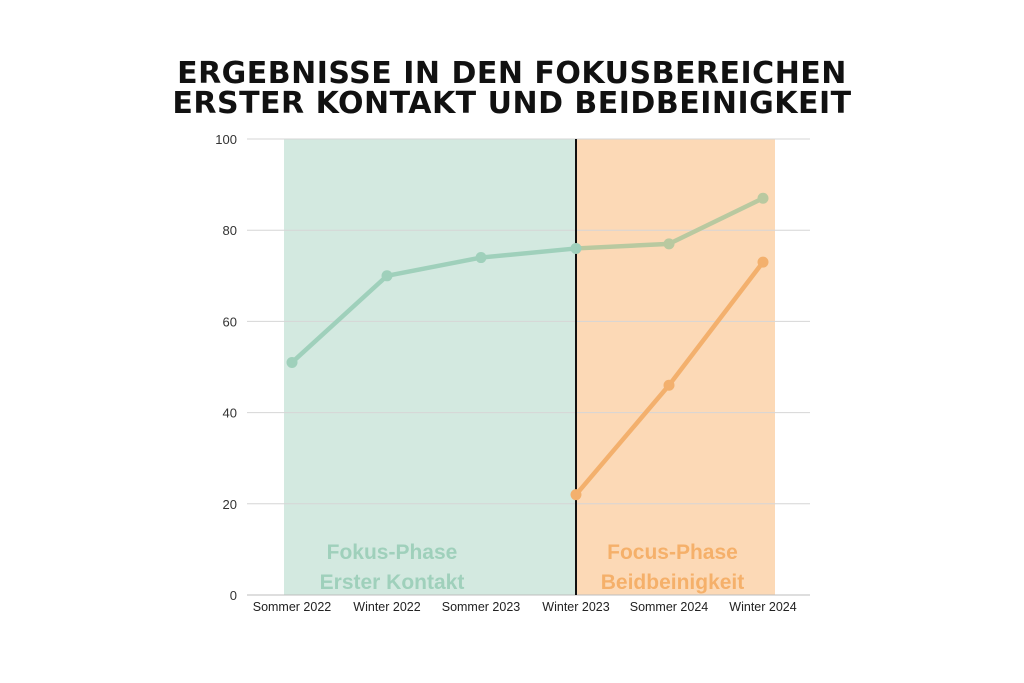 This screenshot has width=1024, height=683. What do you see at coordinates (512, 103) in the screenshot?
I see `chart-title-line-2: ERSTER KONTAKT UND BEIDBEINIGKEIT` at bounding box center [512, 103].